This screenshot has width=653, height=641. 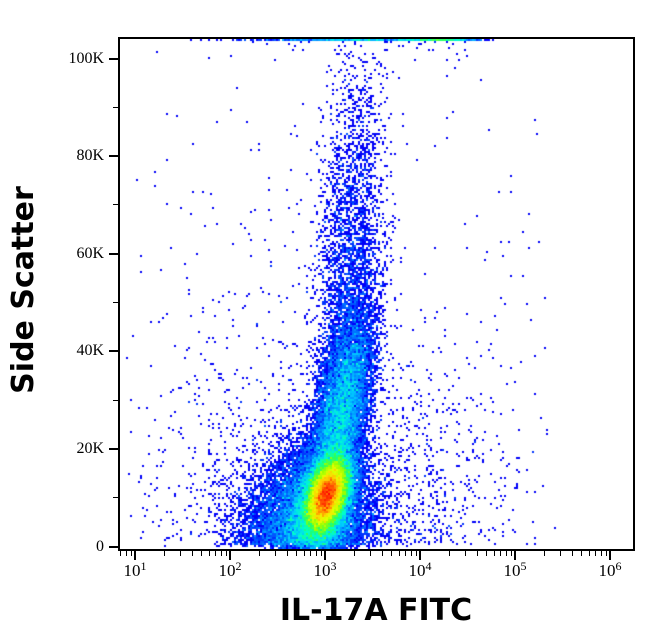 What do you see at coordinates (86, 58) in the screenshot?
I see `y-tick-label: 100K` at bounding box center [86, 58].